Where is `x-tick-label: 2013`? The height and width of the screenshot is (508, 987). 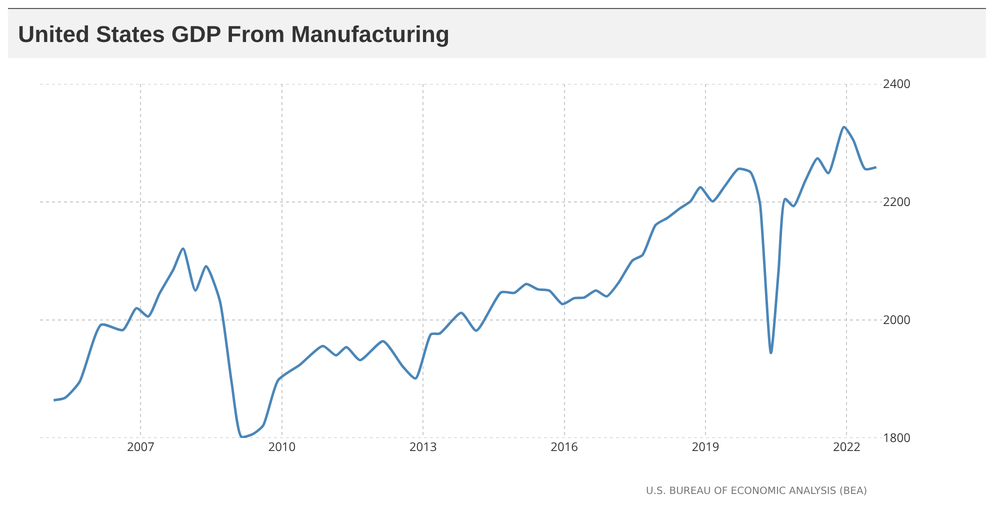
x-tick-label: 2013 is located at coordinates (423, 446).